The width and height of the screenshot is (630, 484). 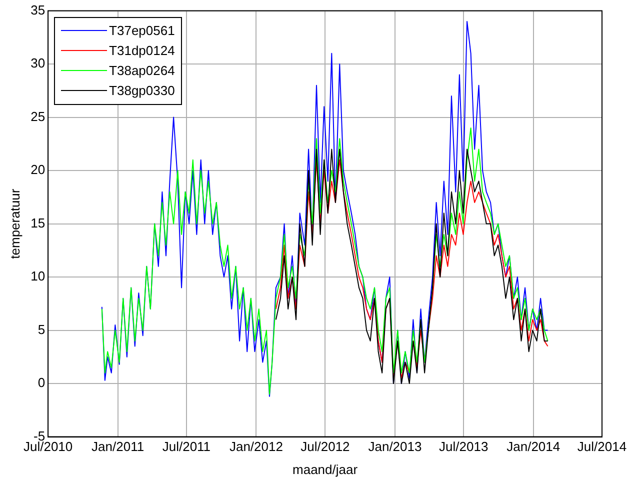 What do you see at coordinates (38, 10) in the screenshot?
I see `y-tick-label: 35` at bounding box center [38, 10].